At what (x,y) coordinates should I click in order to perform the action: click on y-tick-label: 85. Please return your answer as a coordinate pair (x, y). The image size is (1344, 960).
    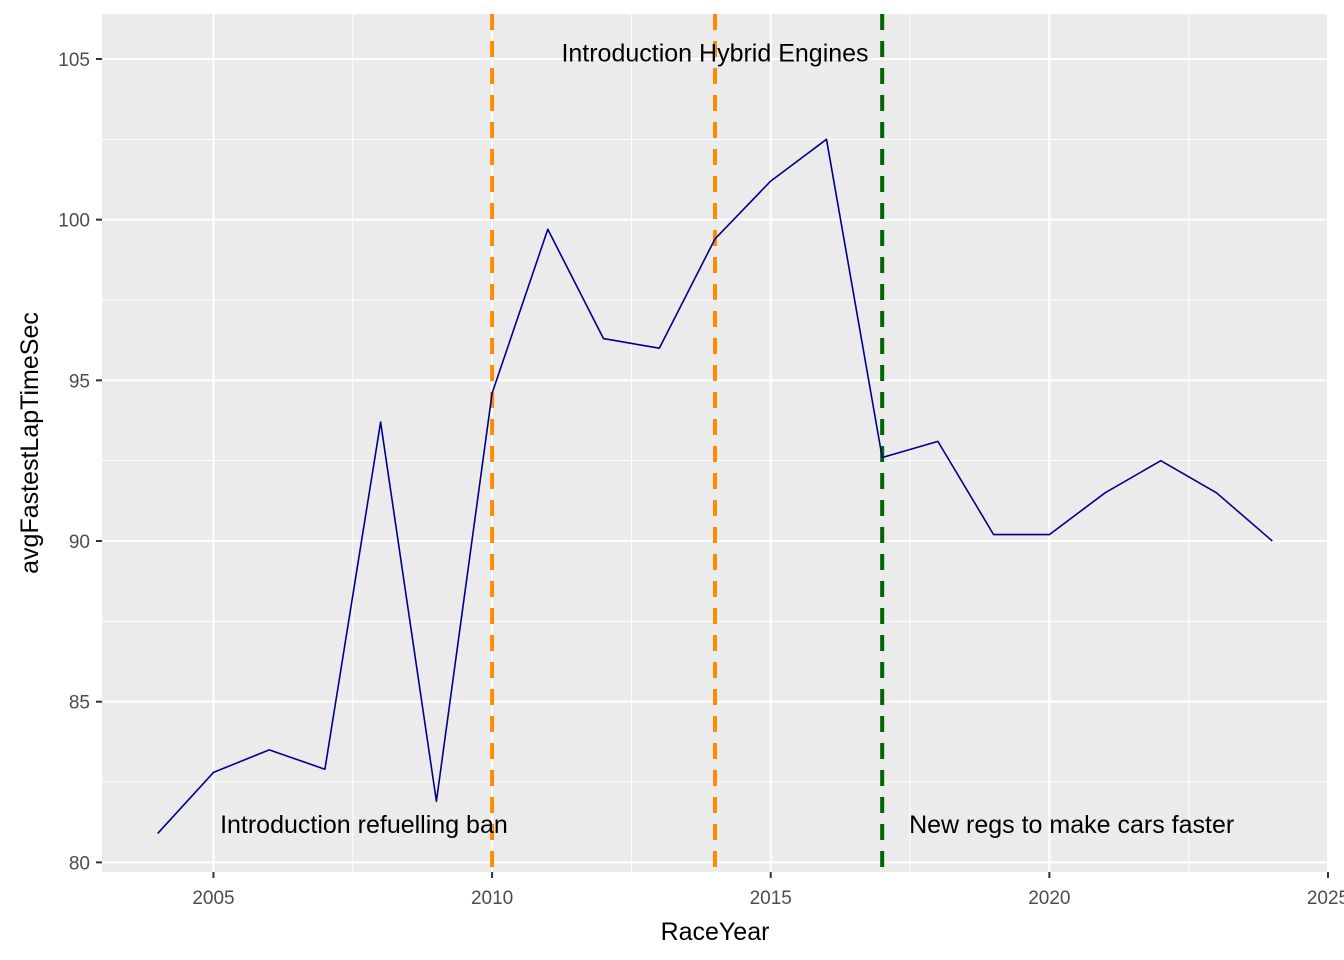
    Looking at the image, I should click on (79, 703).